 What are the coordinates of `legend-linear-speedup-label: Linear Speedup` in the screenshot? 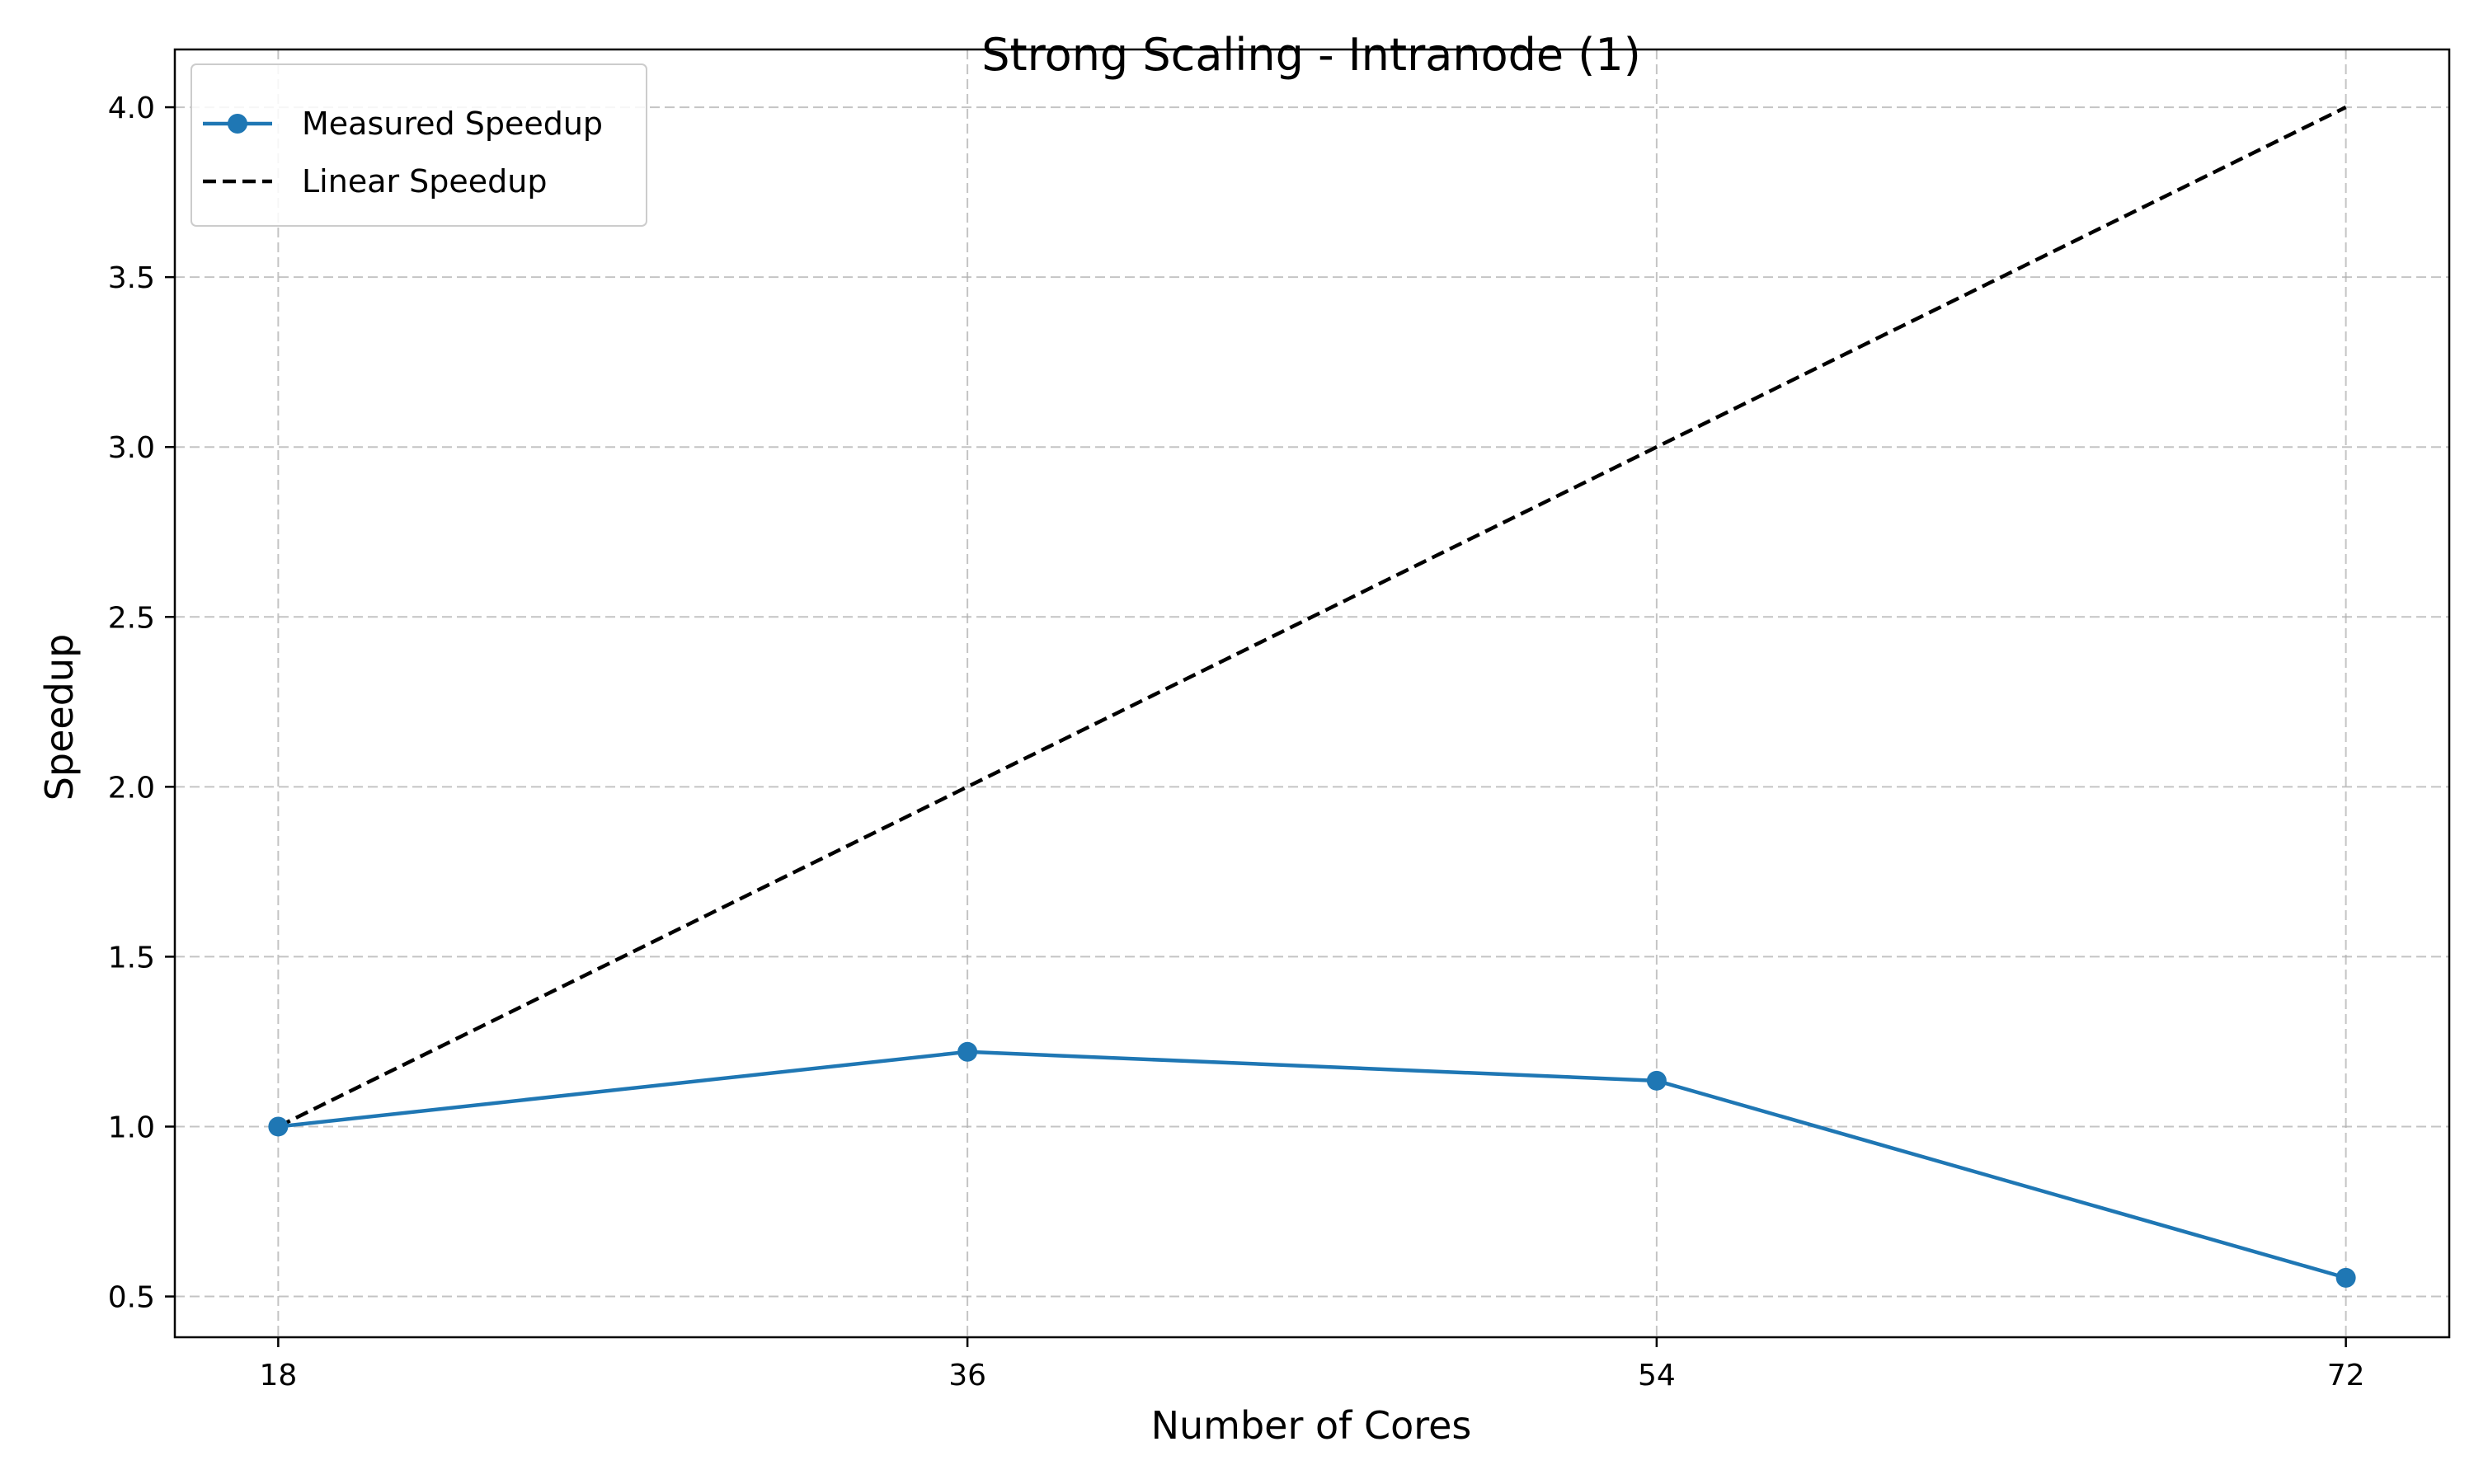 It's located at (425, 181).